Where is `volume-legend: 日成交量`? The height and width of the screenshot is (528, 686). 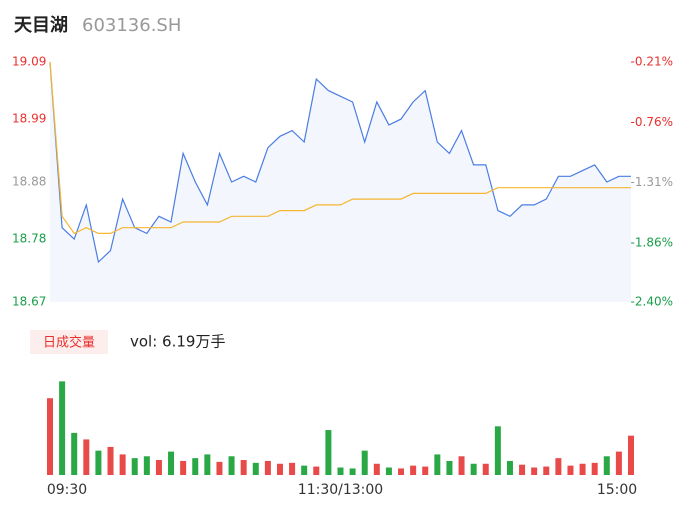 volume-legend: 日成交量 is located at coordinates (69, 343).